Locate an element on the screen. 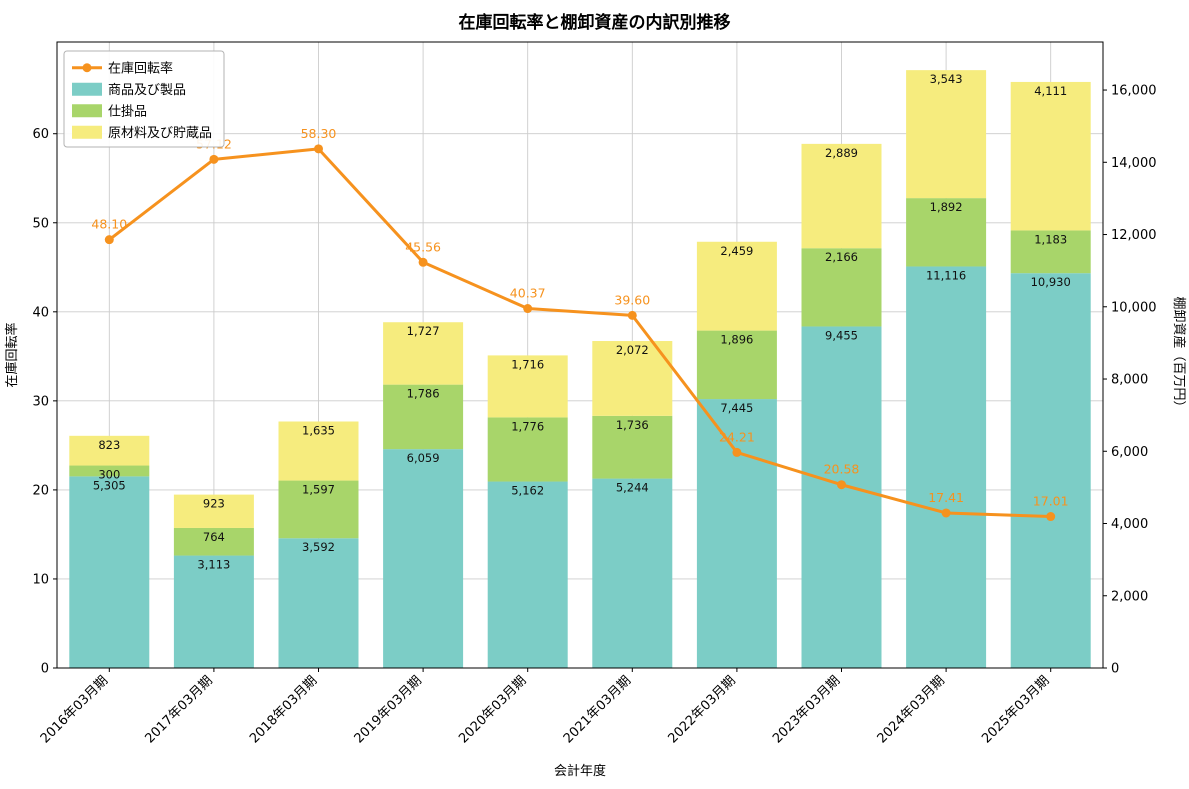 Image resolution: width=1189 pixels, height=789 pixels. bar-value-label: 823 is located at coordinates (109, 445).